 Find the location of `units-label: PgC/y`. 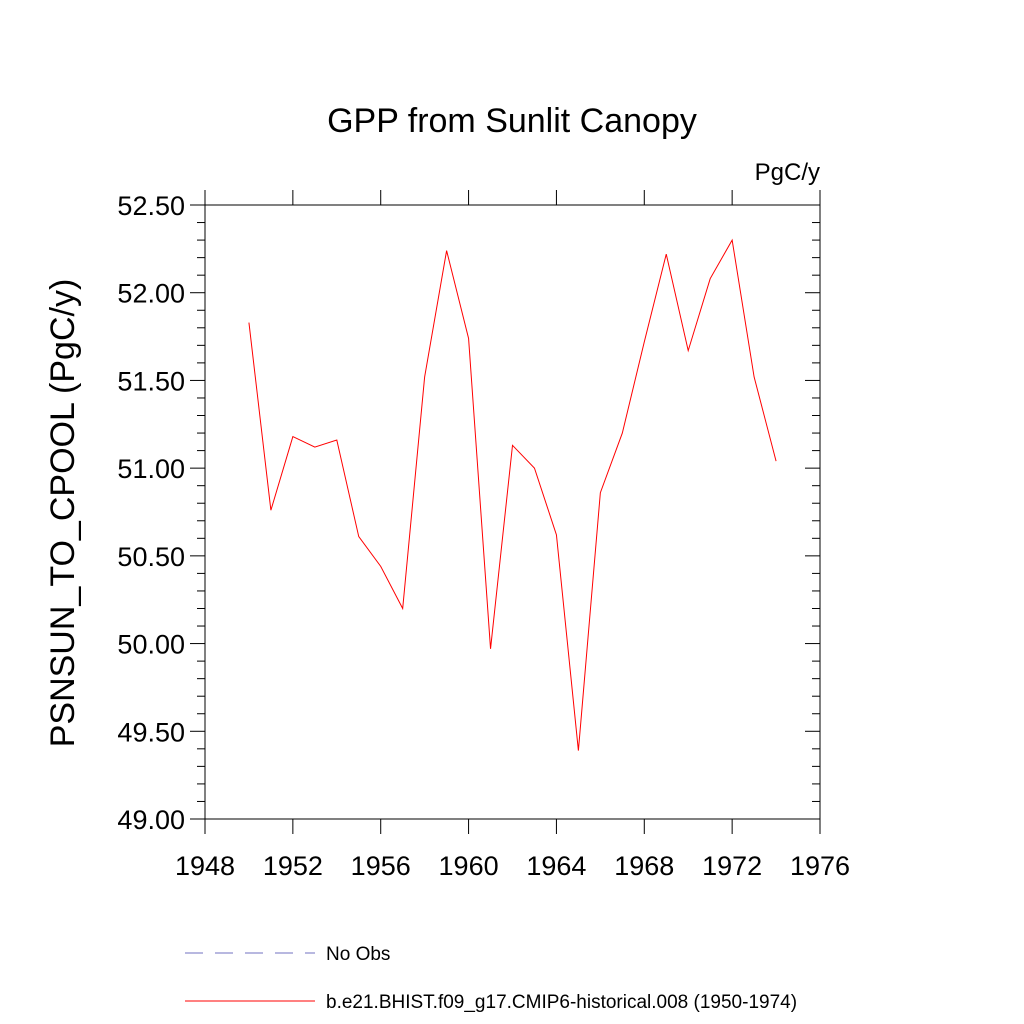

units-label: PgC/y is located at coordinates (787, 172).